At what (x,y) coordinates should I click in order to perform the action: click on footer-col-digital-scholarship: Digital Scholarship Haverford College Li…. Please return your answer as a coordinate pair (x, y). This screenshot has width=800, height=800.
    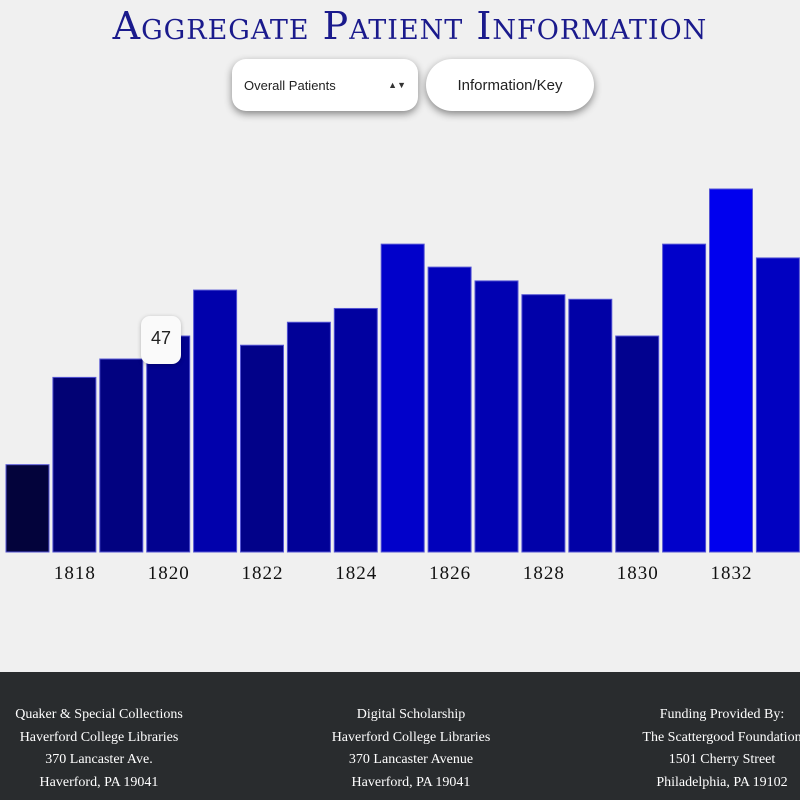
    Looking at the image, I should click on (411, 749).